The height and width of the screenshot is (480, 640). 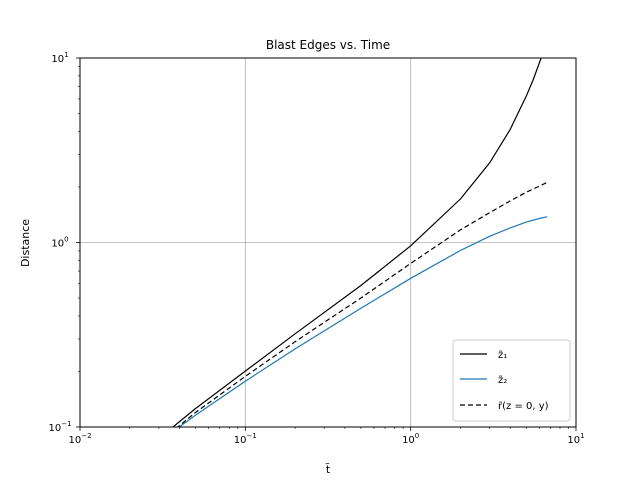 What do you see at coordinates (410, 439) in the screenshot?
I see `x-tick-label: 10⁰` at bounding box center [410, 439].